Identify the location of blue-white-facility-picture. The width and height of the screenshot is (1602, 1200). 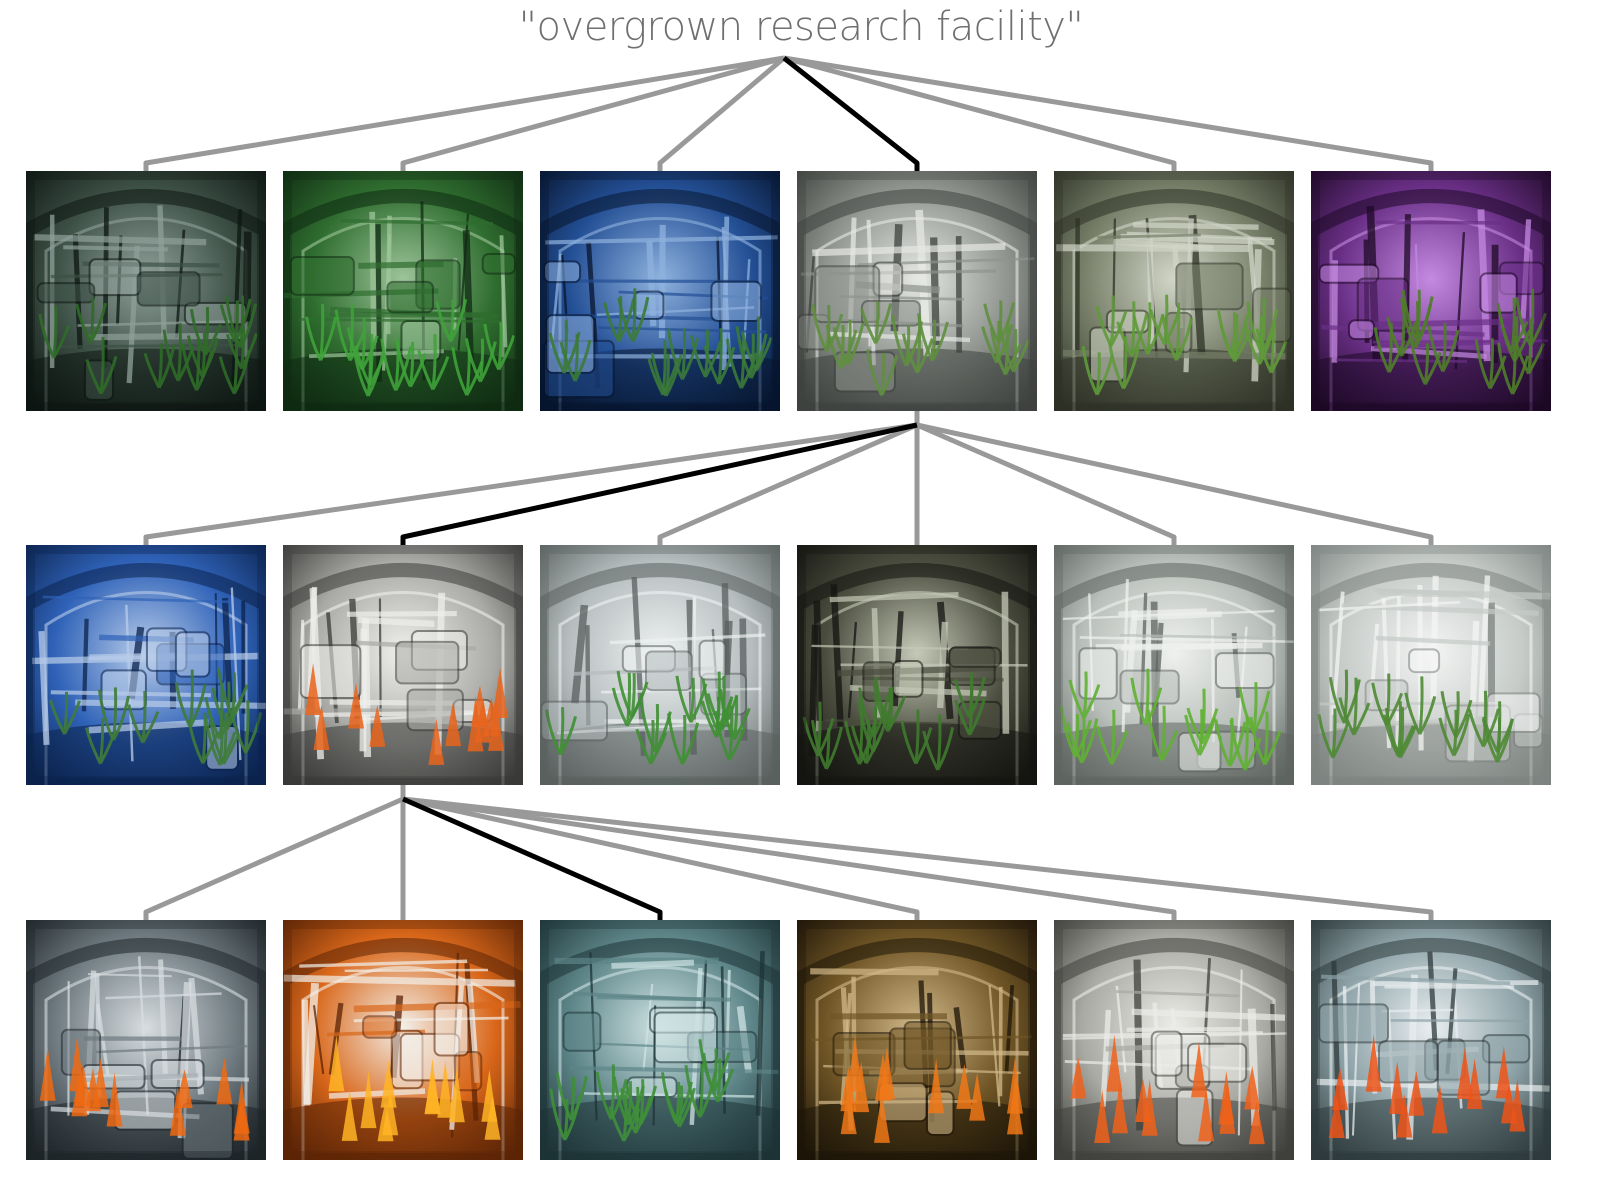
(146, 665).